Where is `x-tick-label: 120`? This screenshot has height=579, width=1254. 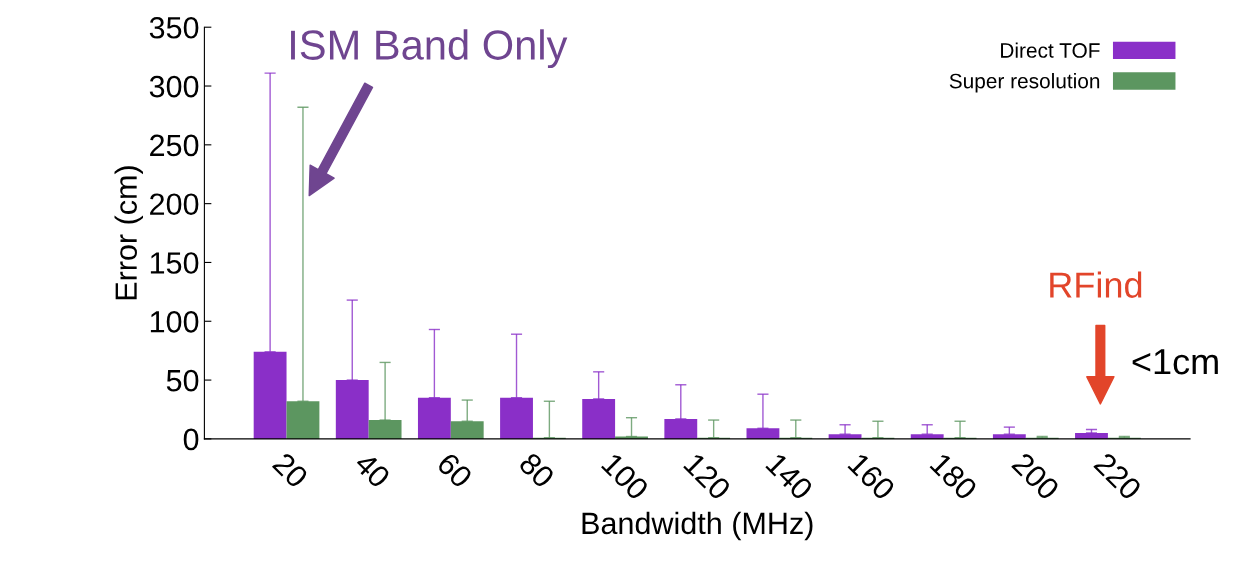 x-tick-label: 120 is located at coordinates (707, 477).